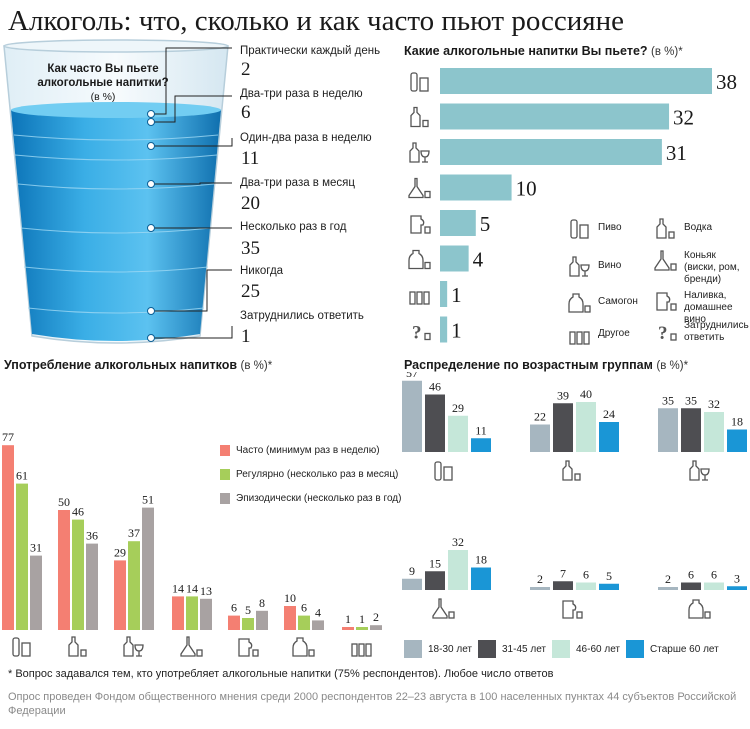 The width and height of the screenshot is (750, 729). Describe the element at coordinates (22, 476) in the screenshot. I see `usage-bar-value-0-1: 61` at that location.